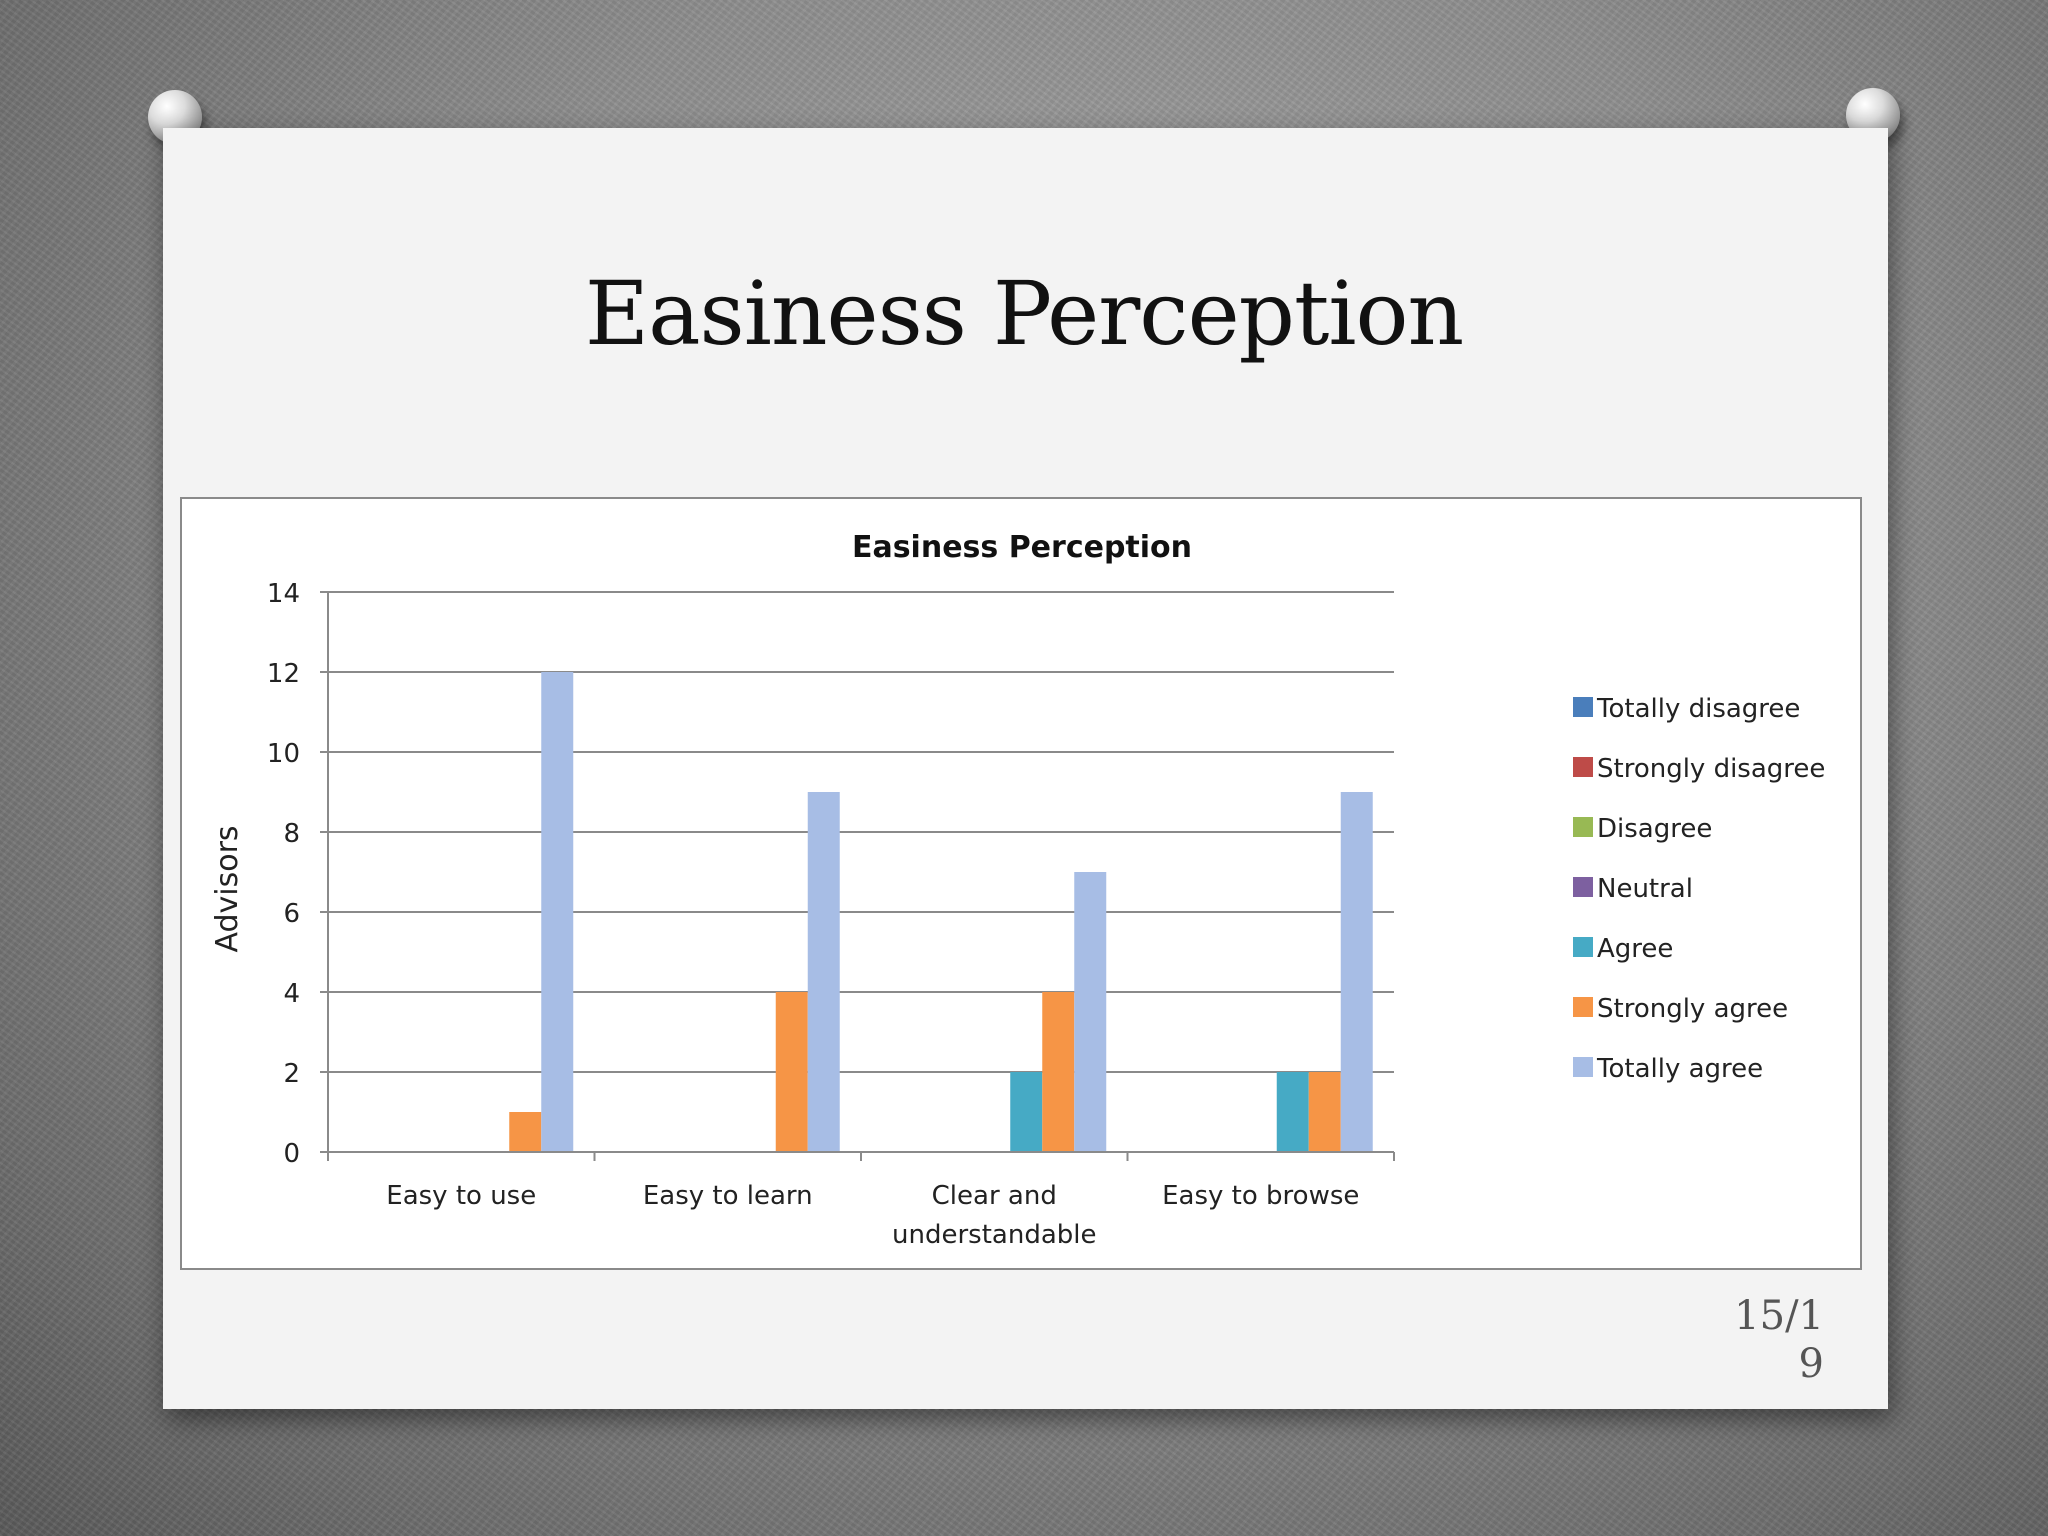  I want to click on bars, so click(941, 912).